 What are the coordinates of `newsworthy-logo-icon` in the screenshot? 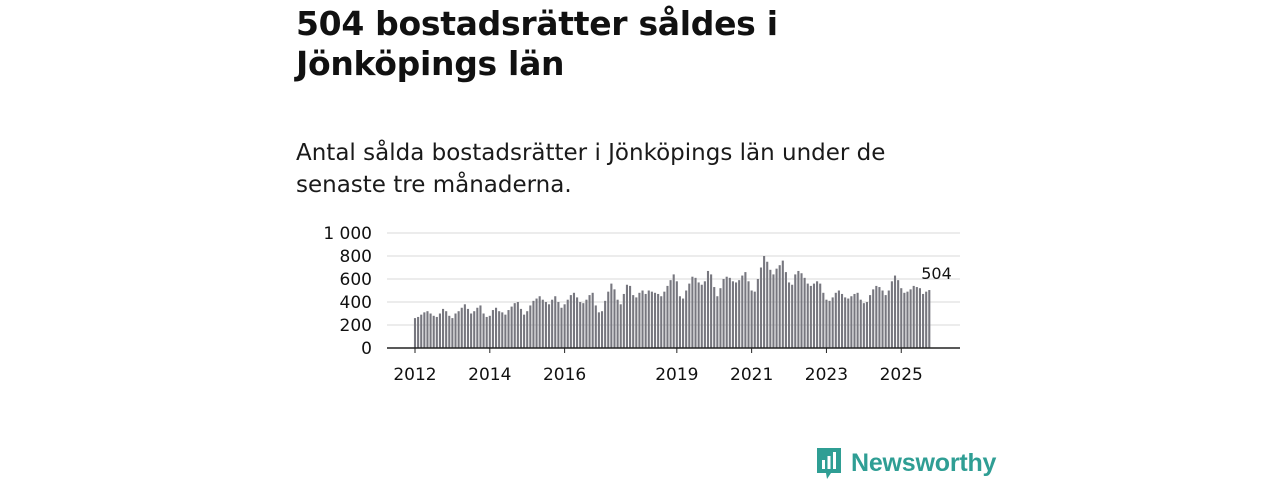 It's located at (829, 463).